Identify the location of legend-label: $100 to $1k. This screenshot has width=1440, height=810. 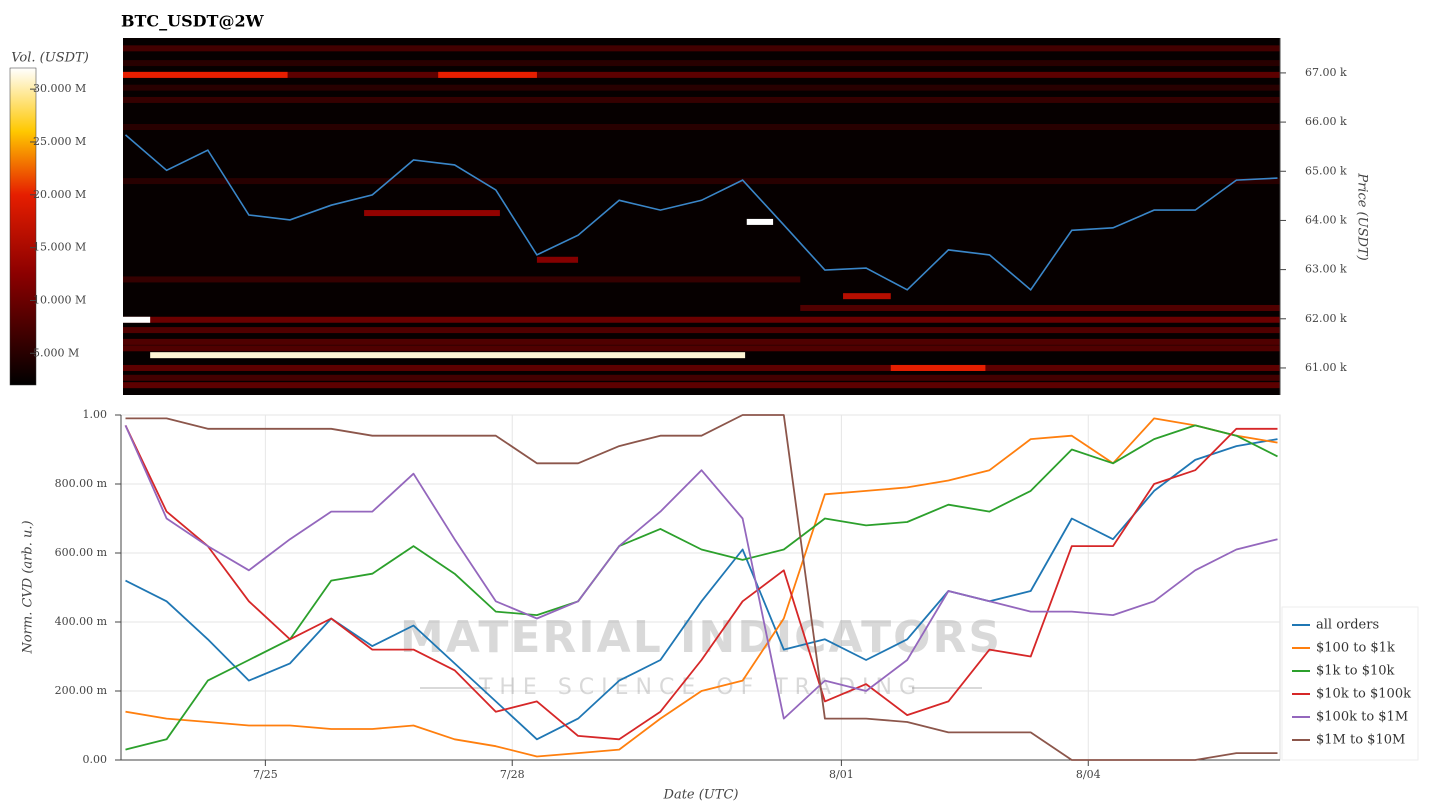
(1355, 648).